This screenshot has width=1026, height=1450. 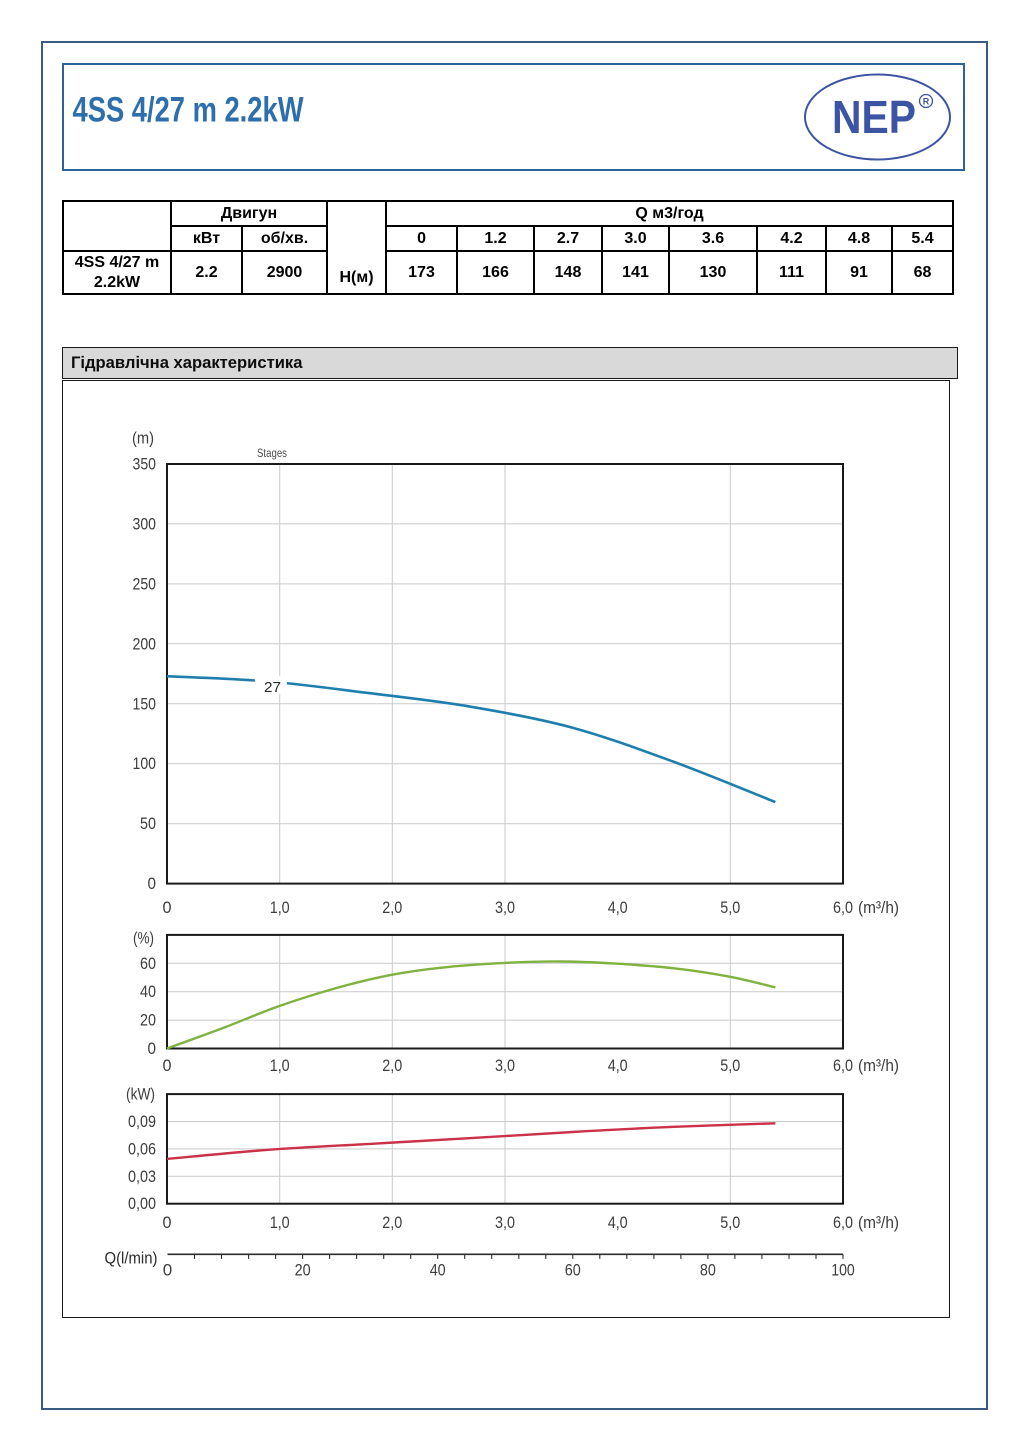 I want to click on svg-text: (kW), so click(x=140, y=1094).